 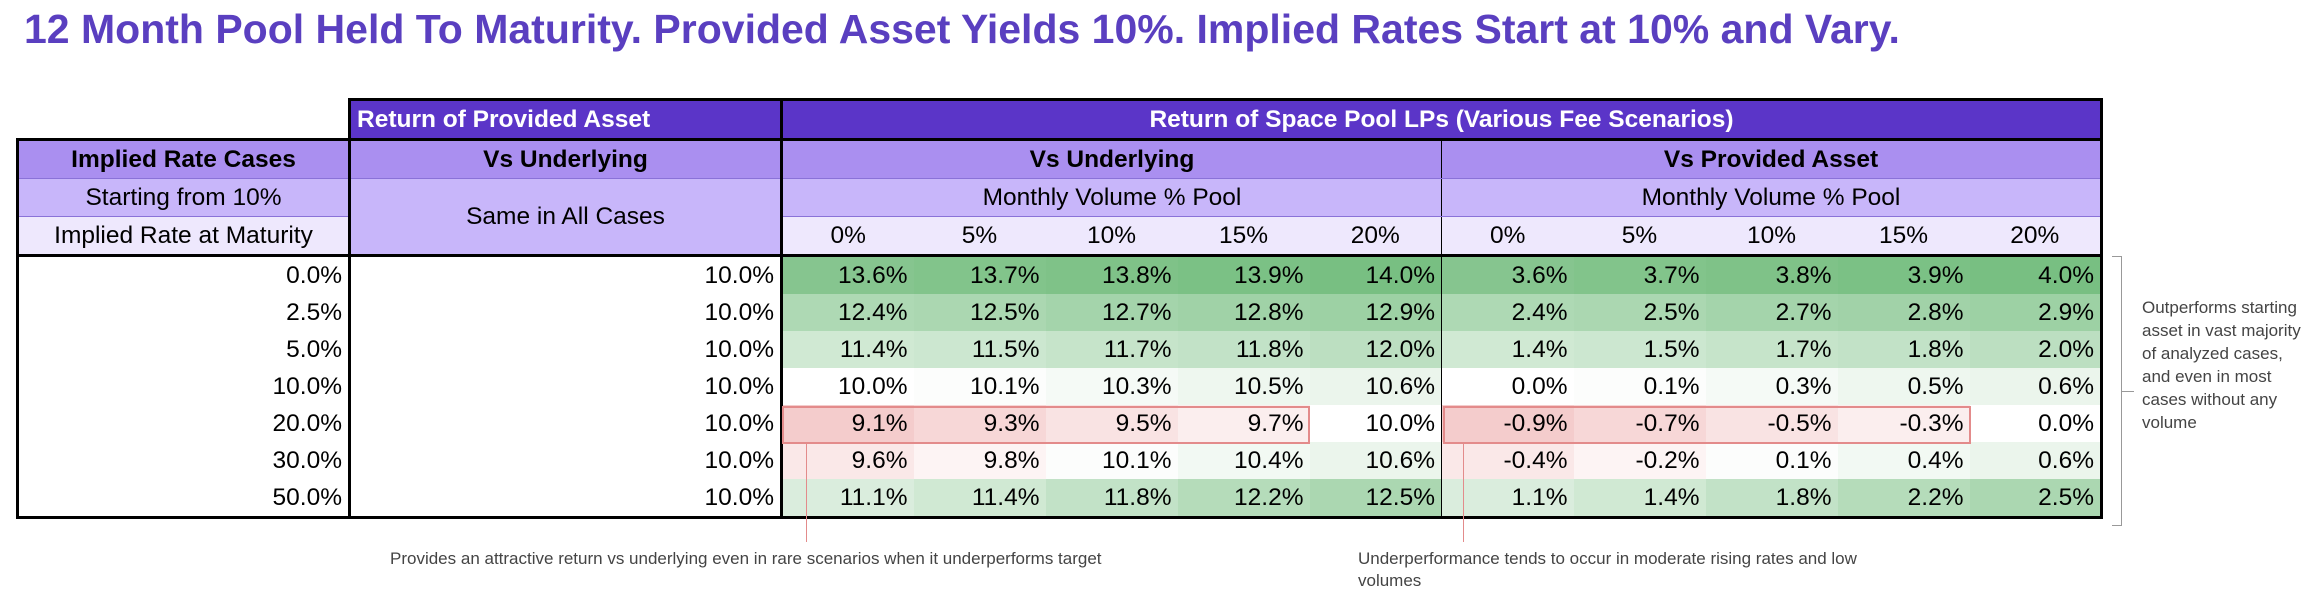 What do you see at coordinates (183, 423) in the screenshot?
I see `implied-rate-cell: 20.0%` at bounding box center [183, 423].